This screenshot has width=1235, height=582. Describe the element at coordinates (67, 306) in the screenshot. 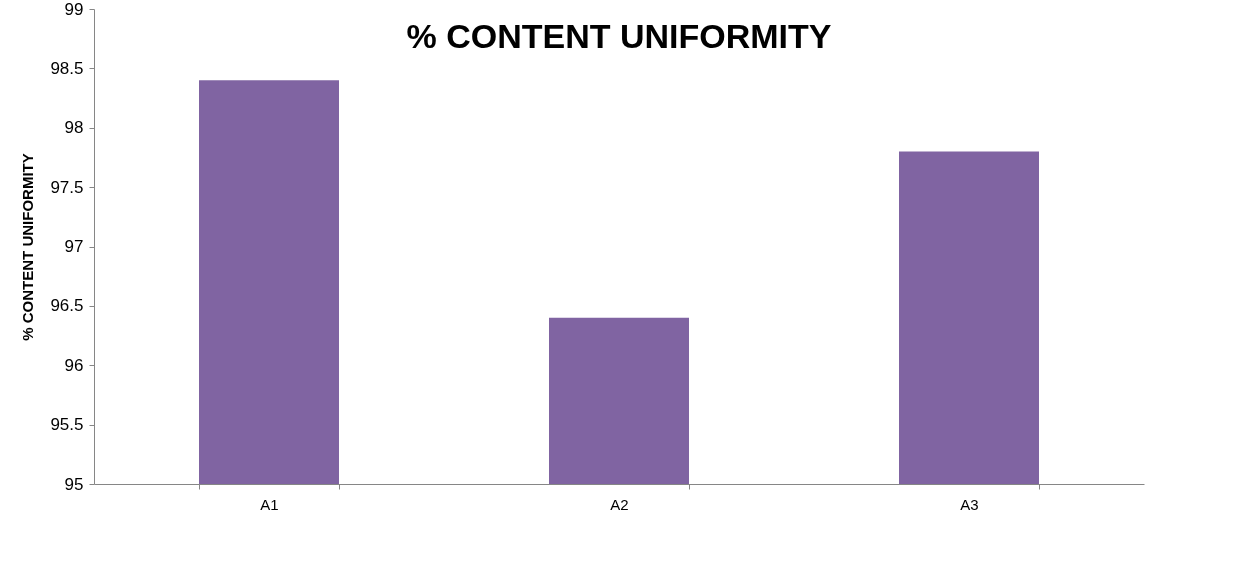

I see `y-tick-label: 96.5` at that location.